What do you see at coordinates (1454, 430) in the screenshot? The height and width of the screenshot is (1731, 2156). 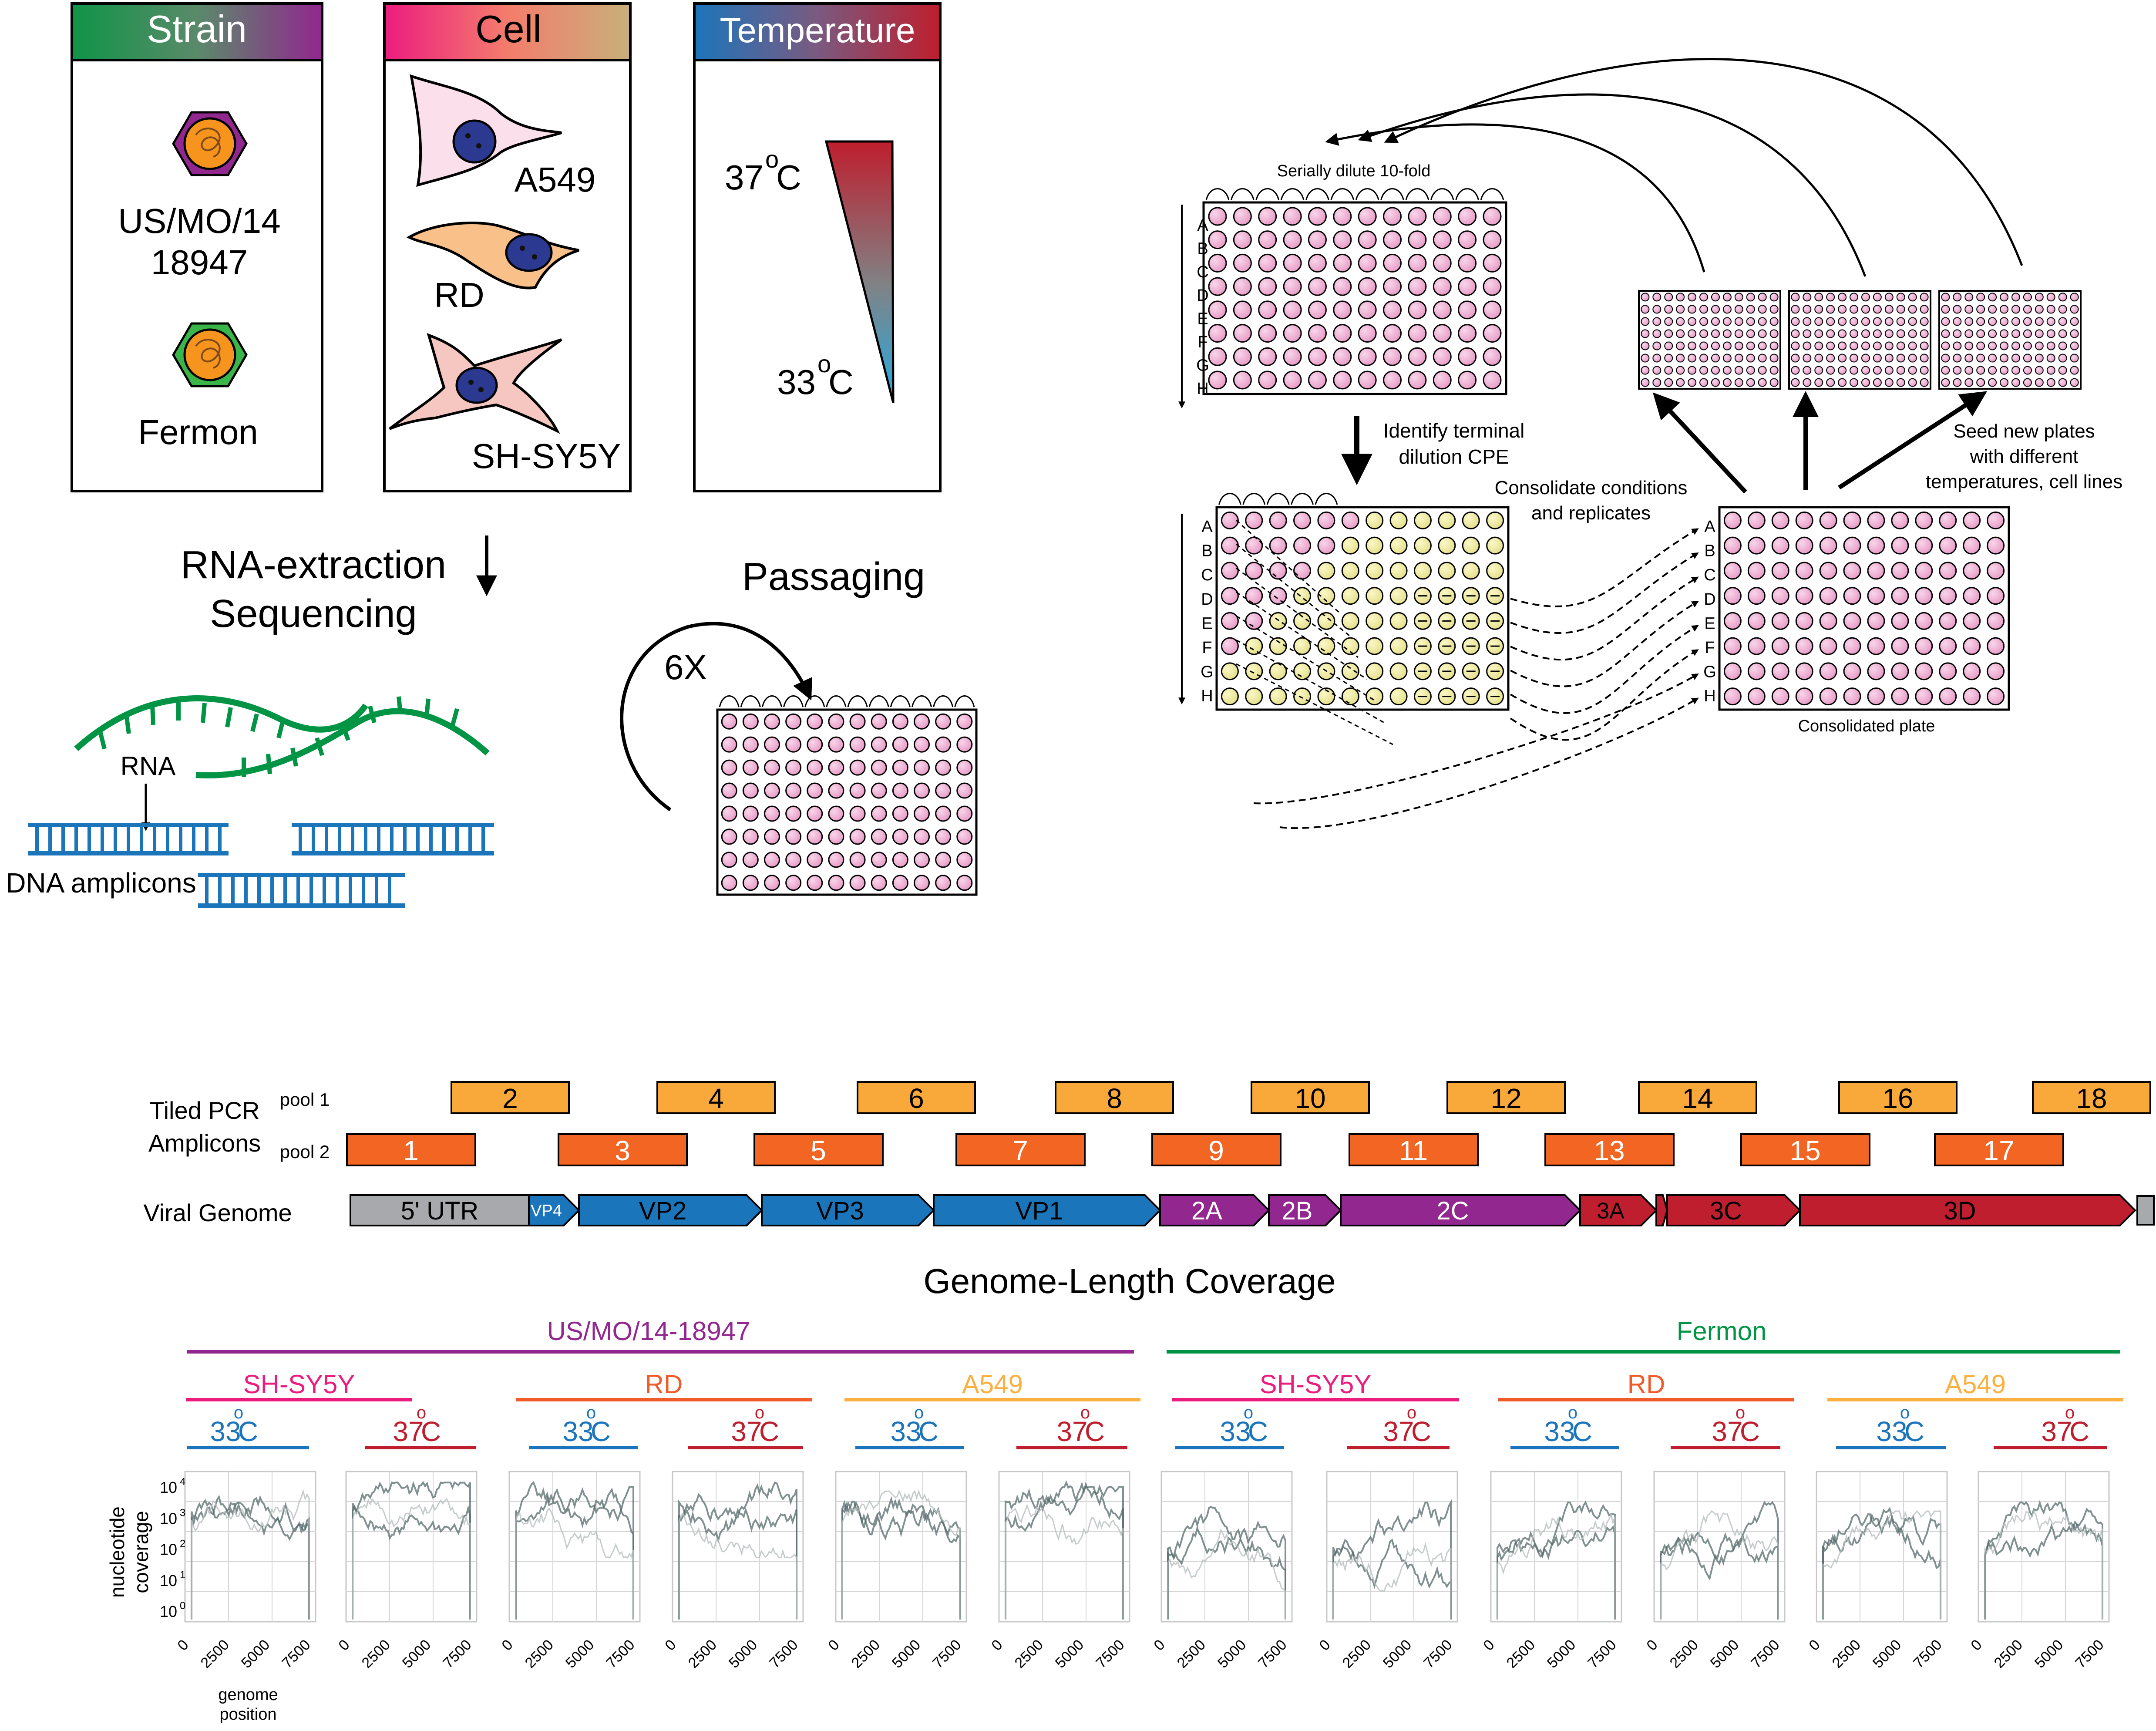 I see `identify-line1: Identify terminal` at bounding box center [1454, 430].